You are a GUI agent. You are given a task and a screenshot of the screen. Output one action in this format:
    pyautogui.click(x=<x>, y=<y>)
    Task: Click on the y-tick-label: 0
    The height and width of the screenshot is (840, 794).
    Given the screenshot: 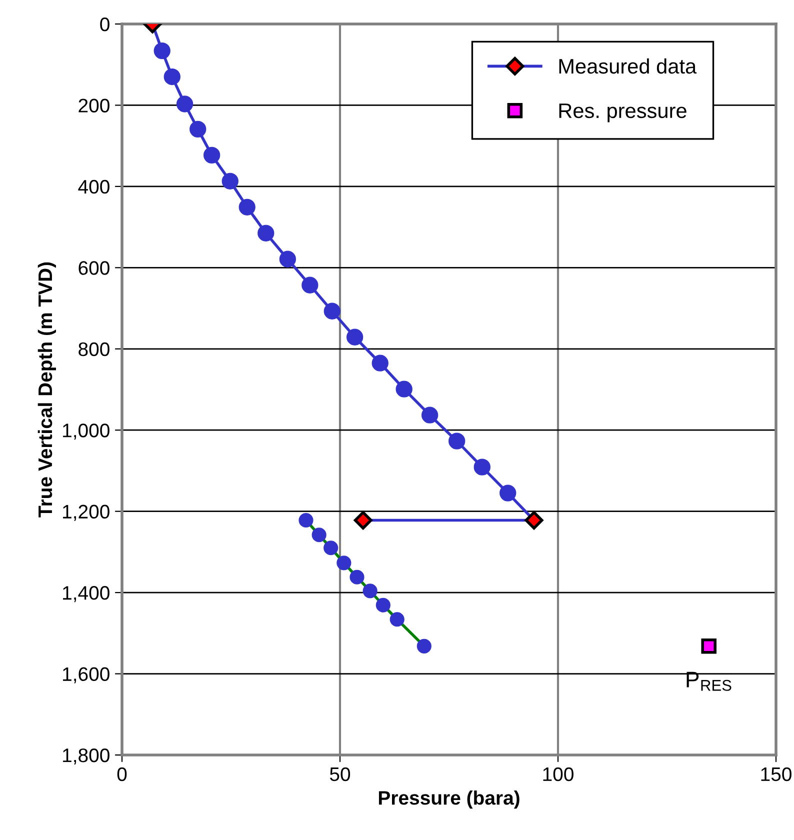 What is the action you would take?
    pyautogui.click(x=105, y=24)
    